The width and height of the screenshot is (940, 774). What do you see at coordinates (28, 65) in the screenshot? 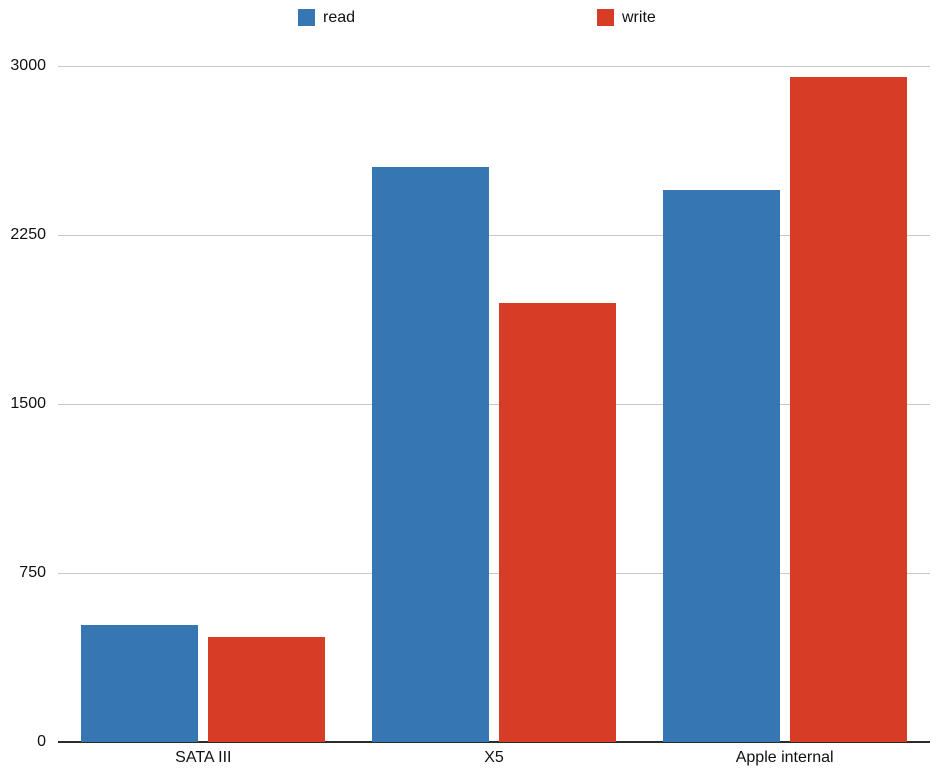
I see `y-axis-label-3000: 3000` at bounding box center [28, 65].